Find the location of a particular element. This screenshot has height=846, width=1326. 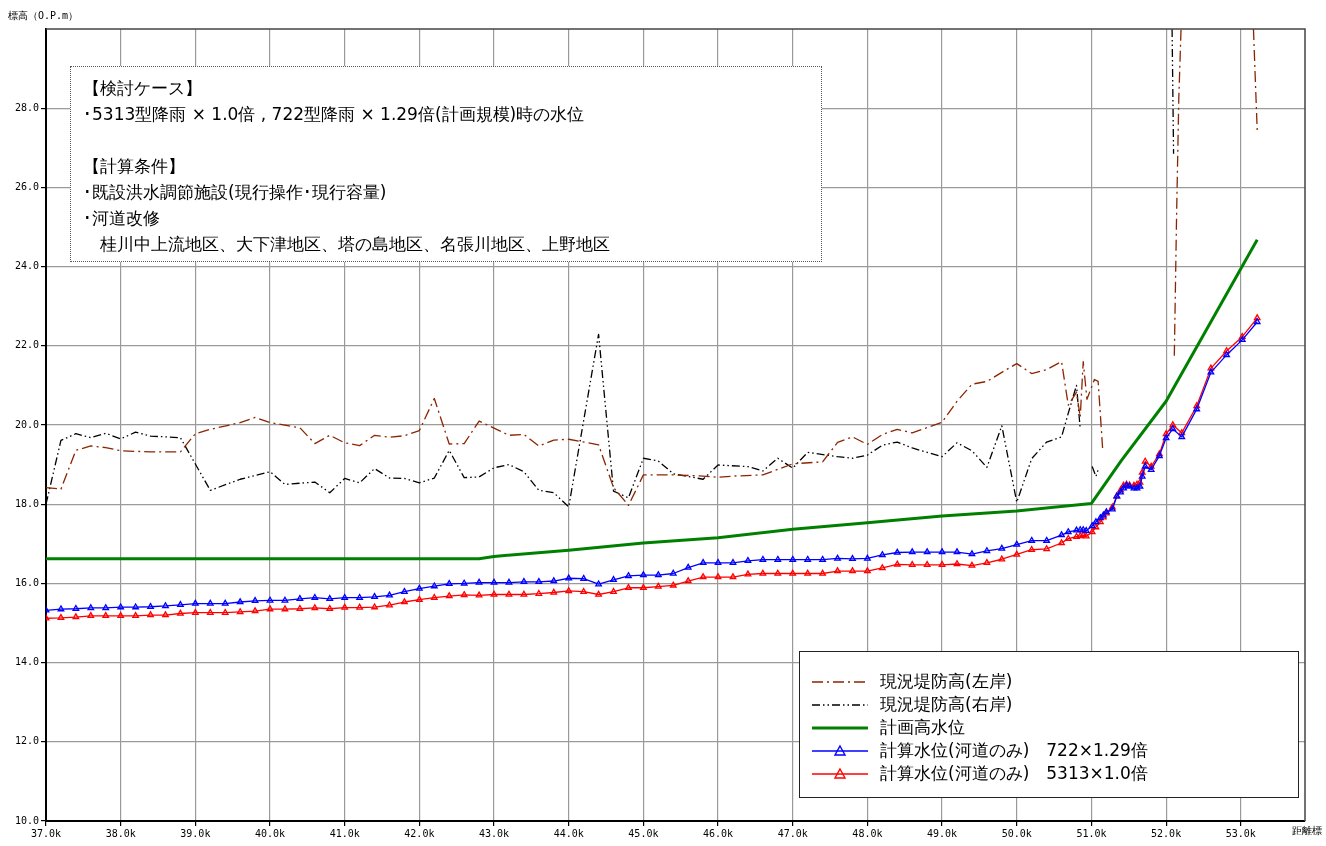

annotation: ･5313型降雨 × 1.0倍 , 722型降雨 × 1.29倍(計画規模)時の水位 is located at coordinates (334, 114).